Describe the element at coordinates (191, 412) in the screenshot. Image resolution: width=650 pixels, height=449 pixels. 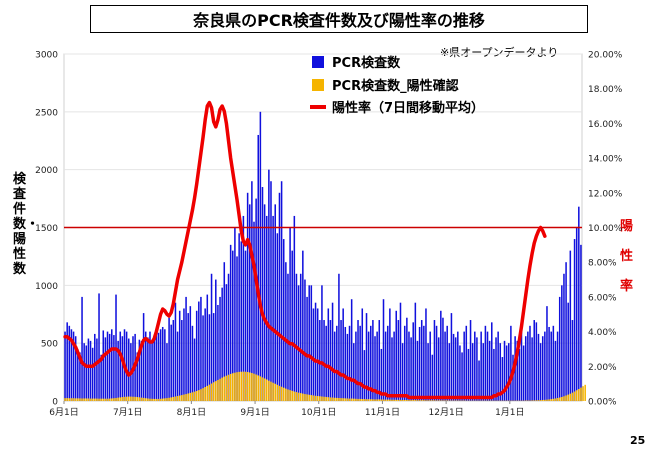
I see `x-tick-label: 8月1日` at that location.